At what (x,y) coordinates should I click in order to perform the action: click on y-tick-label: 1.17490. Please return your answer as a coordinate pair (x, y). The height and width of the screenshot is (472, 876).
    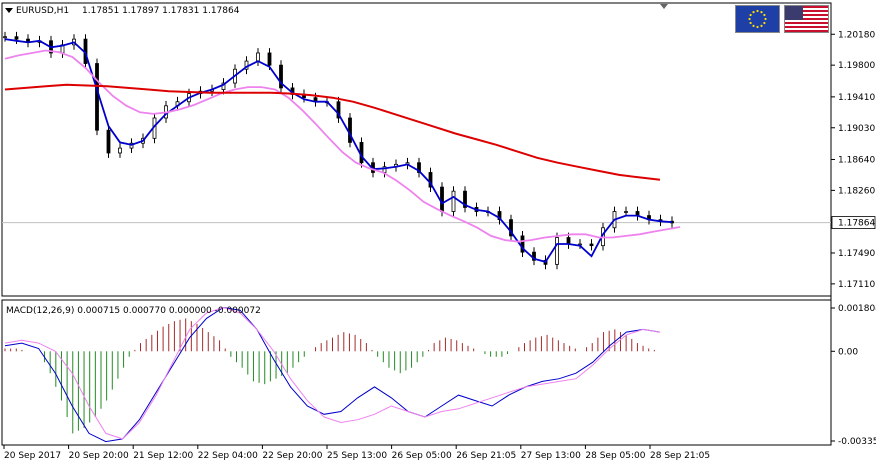
    Looking at the image, I should click on (856, 254).